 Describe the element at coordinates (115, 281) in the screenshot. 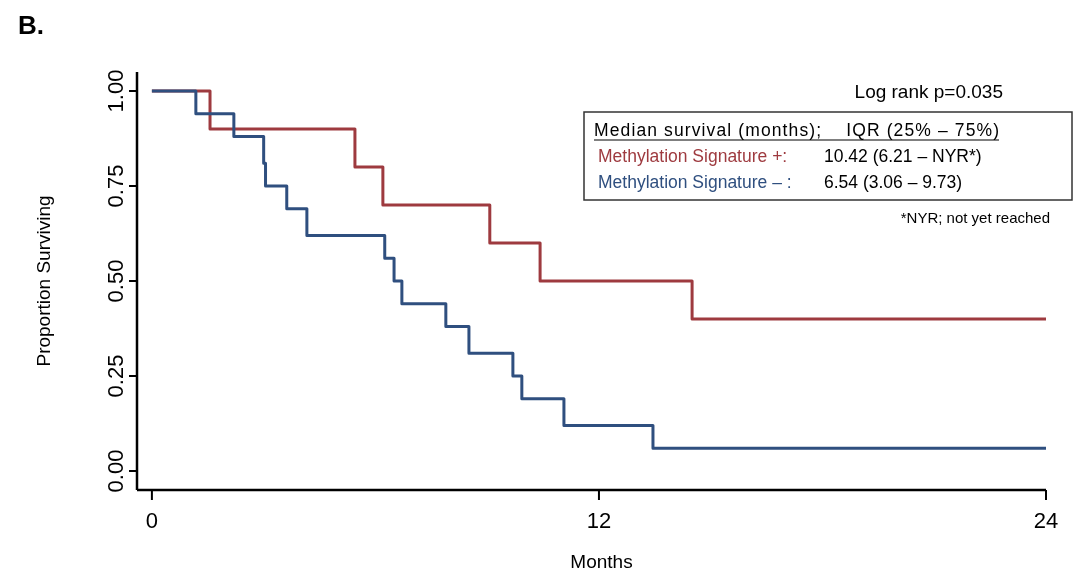

I see `y-tick-label: 0.50` at that location.